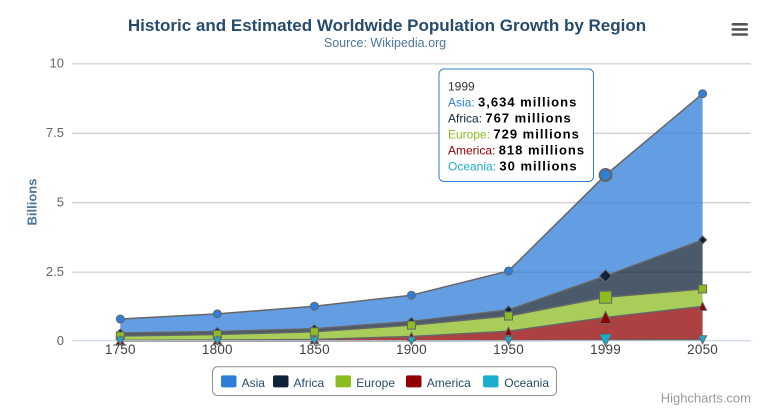  What do you see at coordinates (254, 383) in the screenshot?
I see `svg-text: Asia` at bounding box center [254, 383].